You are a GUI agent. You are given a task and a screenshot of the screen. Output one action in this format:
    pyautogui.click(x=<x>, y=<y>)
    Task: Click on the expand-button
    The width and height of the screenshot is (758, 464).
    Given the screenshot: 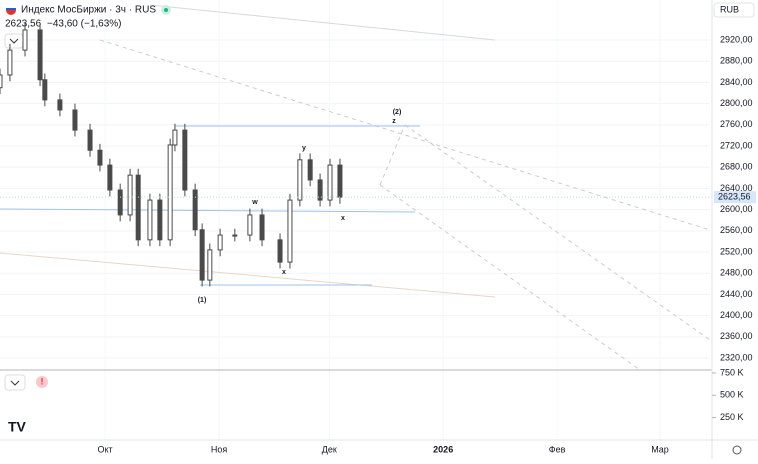 What is the action you would take?
    pyautogui.click(x=15, y=382)
    